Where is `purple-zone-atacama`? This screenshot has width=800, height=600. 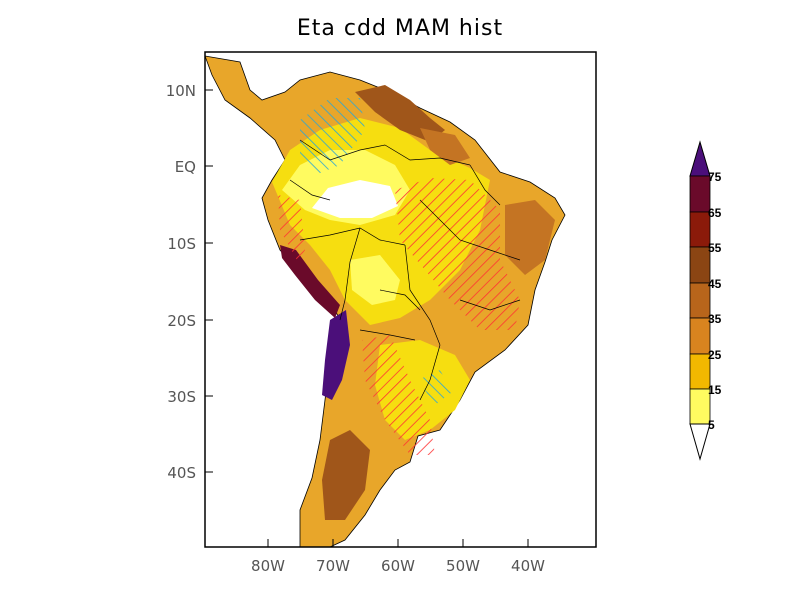
purple-zone-atacama is located at coordinates (336, 355).